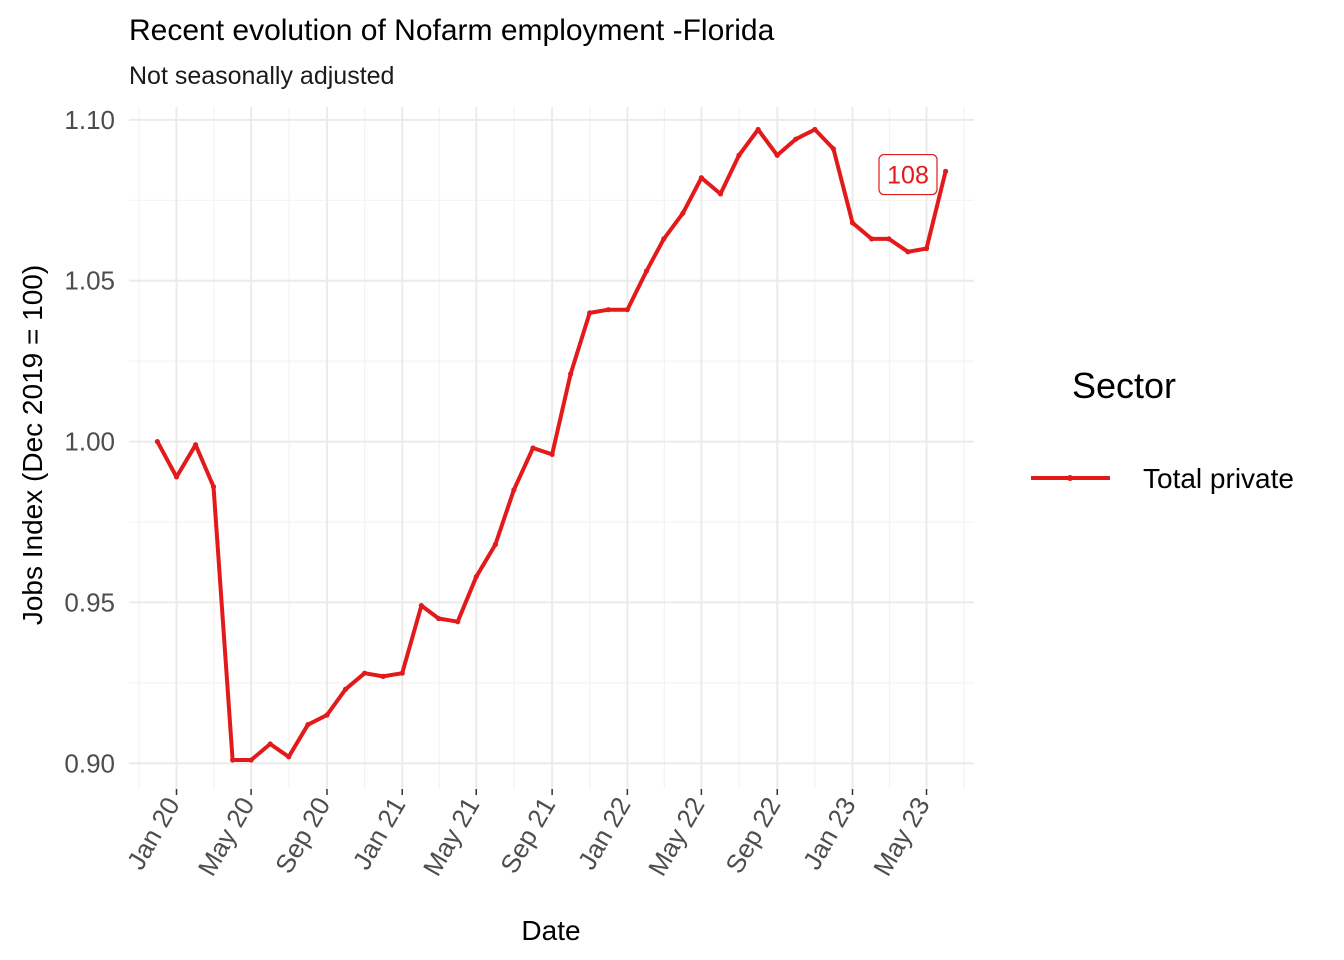 The height and width of the screenshot is (960, 1344). I want to click on x-tick-label: Jan 21, so click(378, 833).